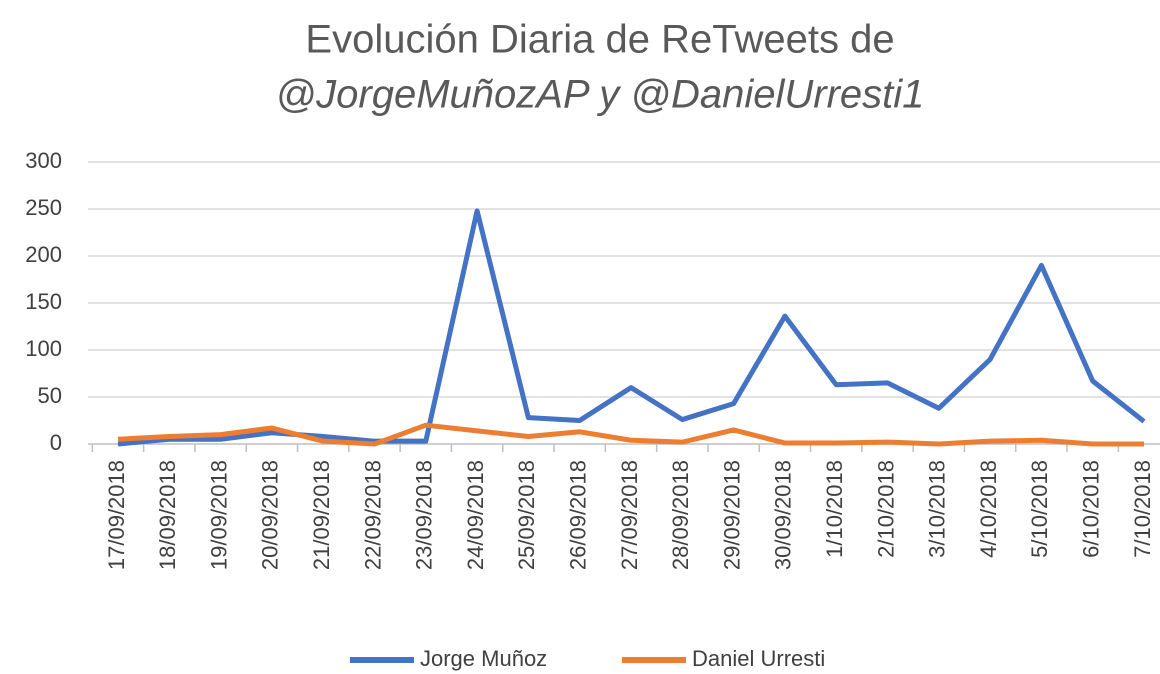 Image resolution: width=1160 pixels, height=674 pixels. Describe the element at coordinates (988, 509) in the screenshot. I see `x-tick-label: 4/10/2018` at that location.